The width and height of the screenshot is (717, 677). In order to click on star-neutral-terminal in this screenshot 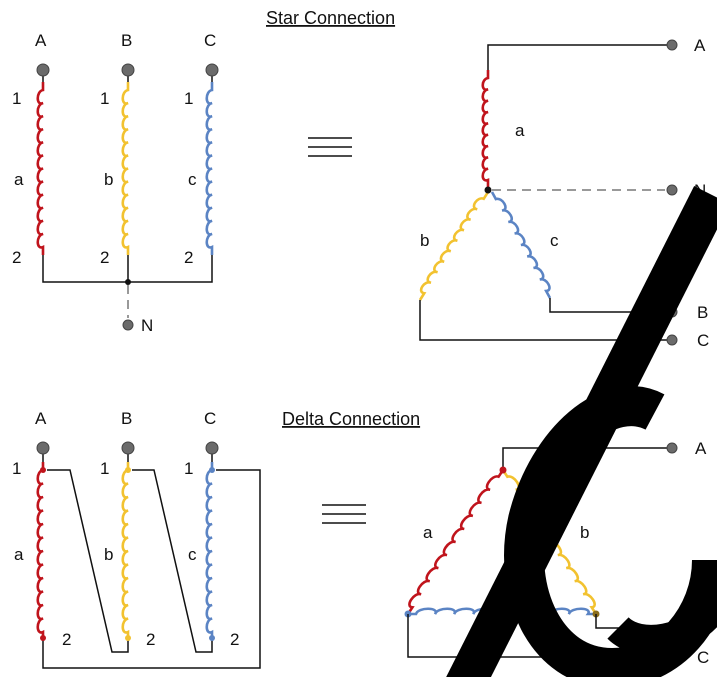, I will do `click(128, 325)`.